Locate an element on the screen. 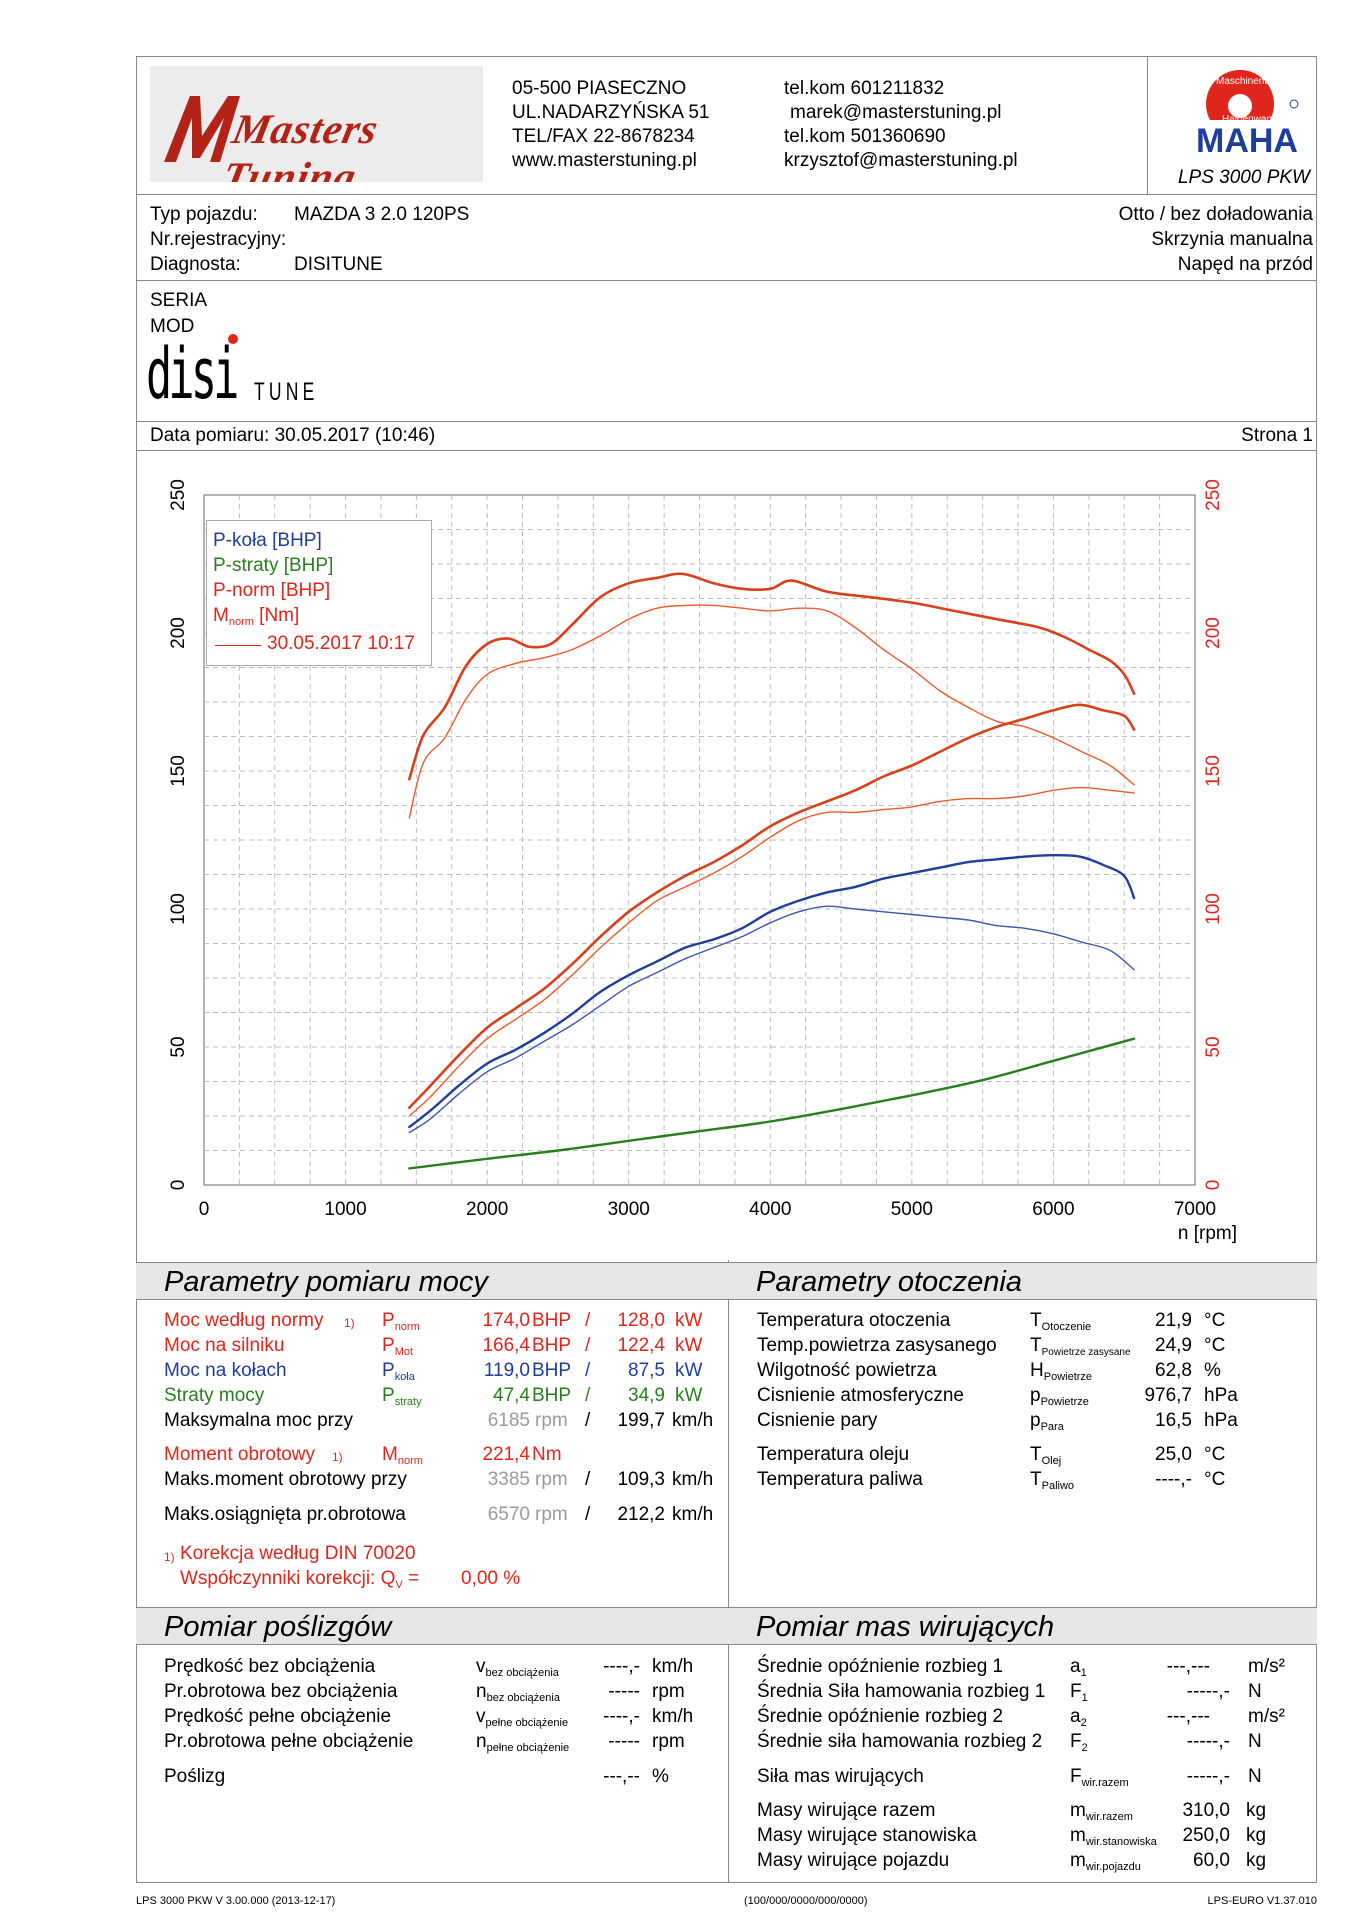 The image size is (1357, 1920). max-torque-rpm: 3385 is located at coordinates (508, 1479).